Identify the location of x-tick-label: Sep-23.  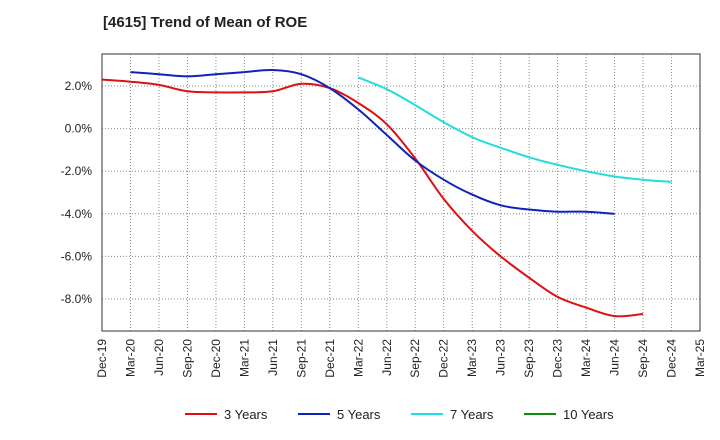
(529, 358).